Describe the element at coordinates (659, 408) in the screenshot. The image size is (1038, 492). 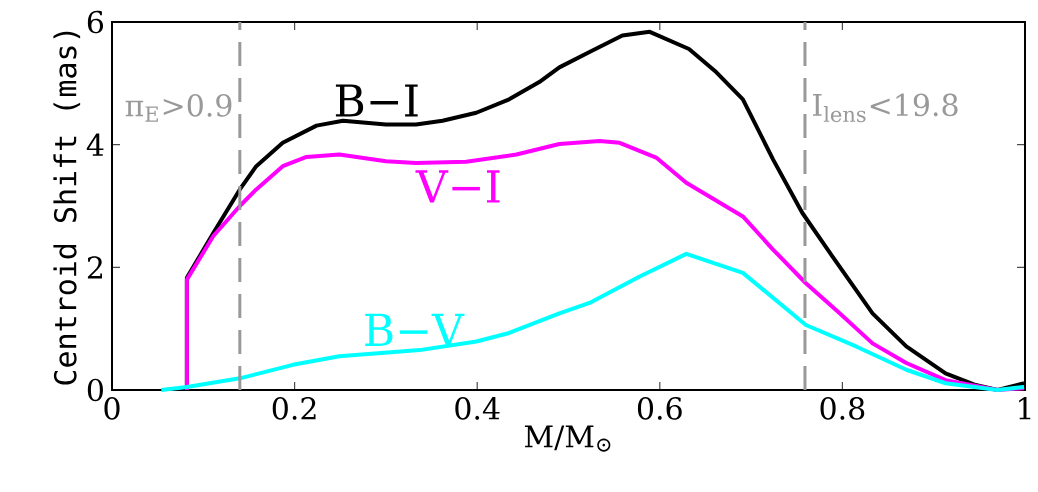
I see `x-tick-label: 0.6` at that location.